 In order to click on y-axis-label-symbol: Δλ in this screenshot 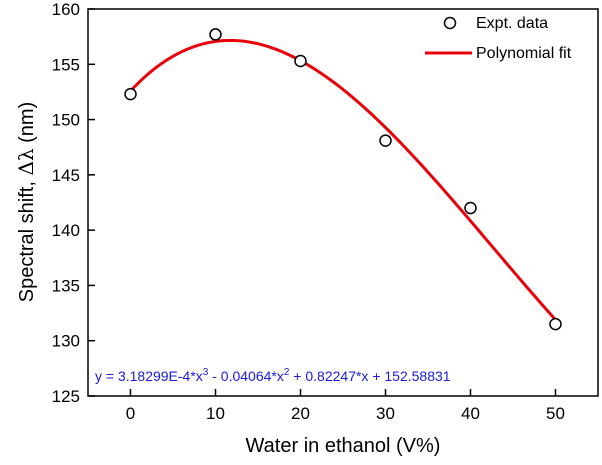, I will do `click(26, 161)`.